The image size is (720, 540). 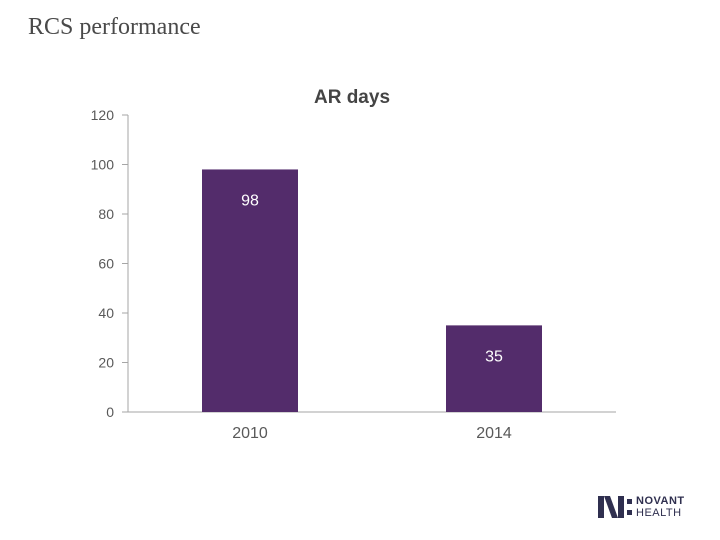 What do you see at coordinates (660, 501) in the screenshot?
I see `logo-line-novant: NOVANT` at bounding box center [660, 501].